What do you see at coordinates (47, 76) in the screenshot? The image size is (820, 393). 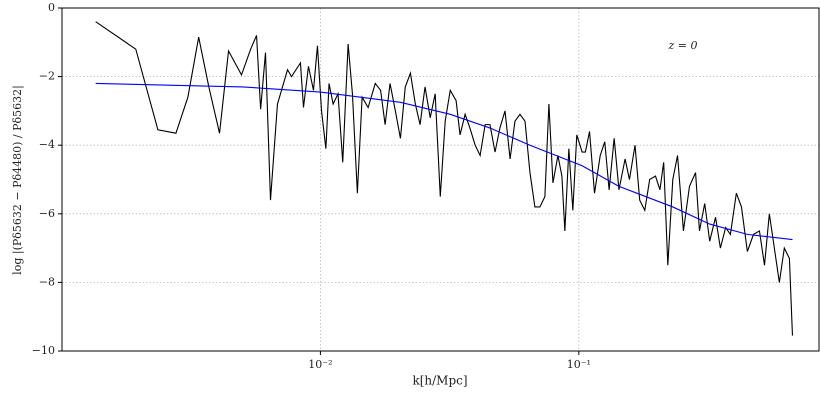 I see `y-tick-label: −2` at bounding box center [47, 76].